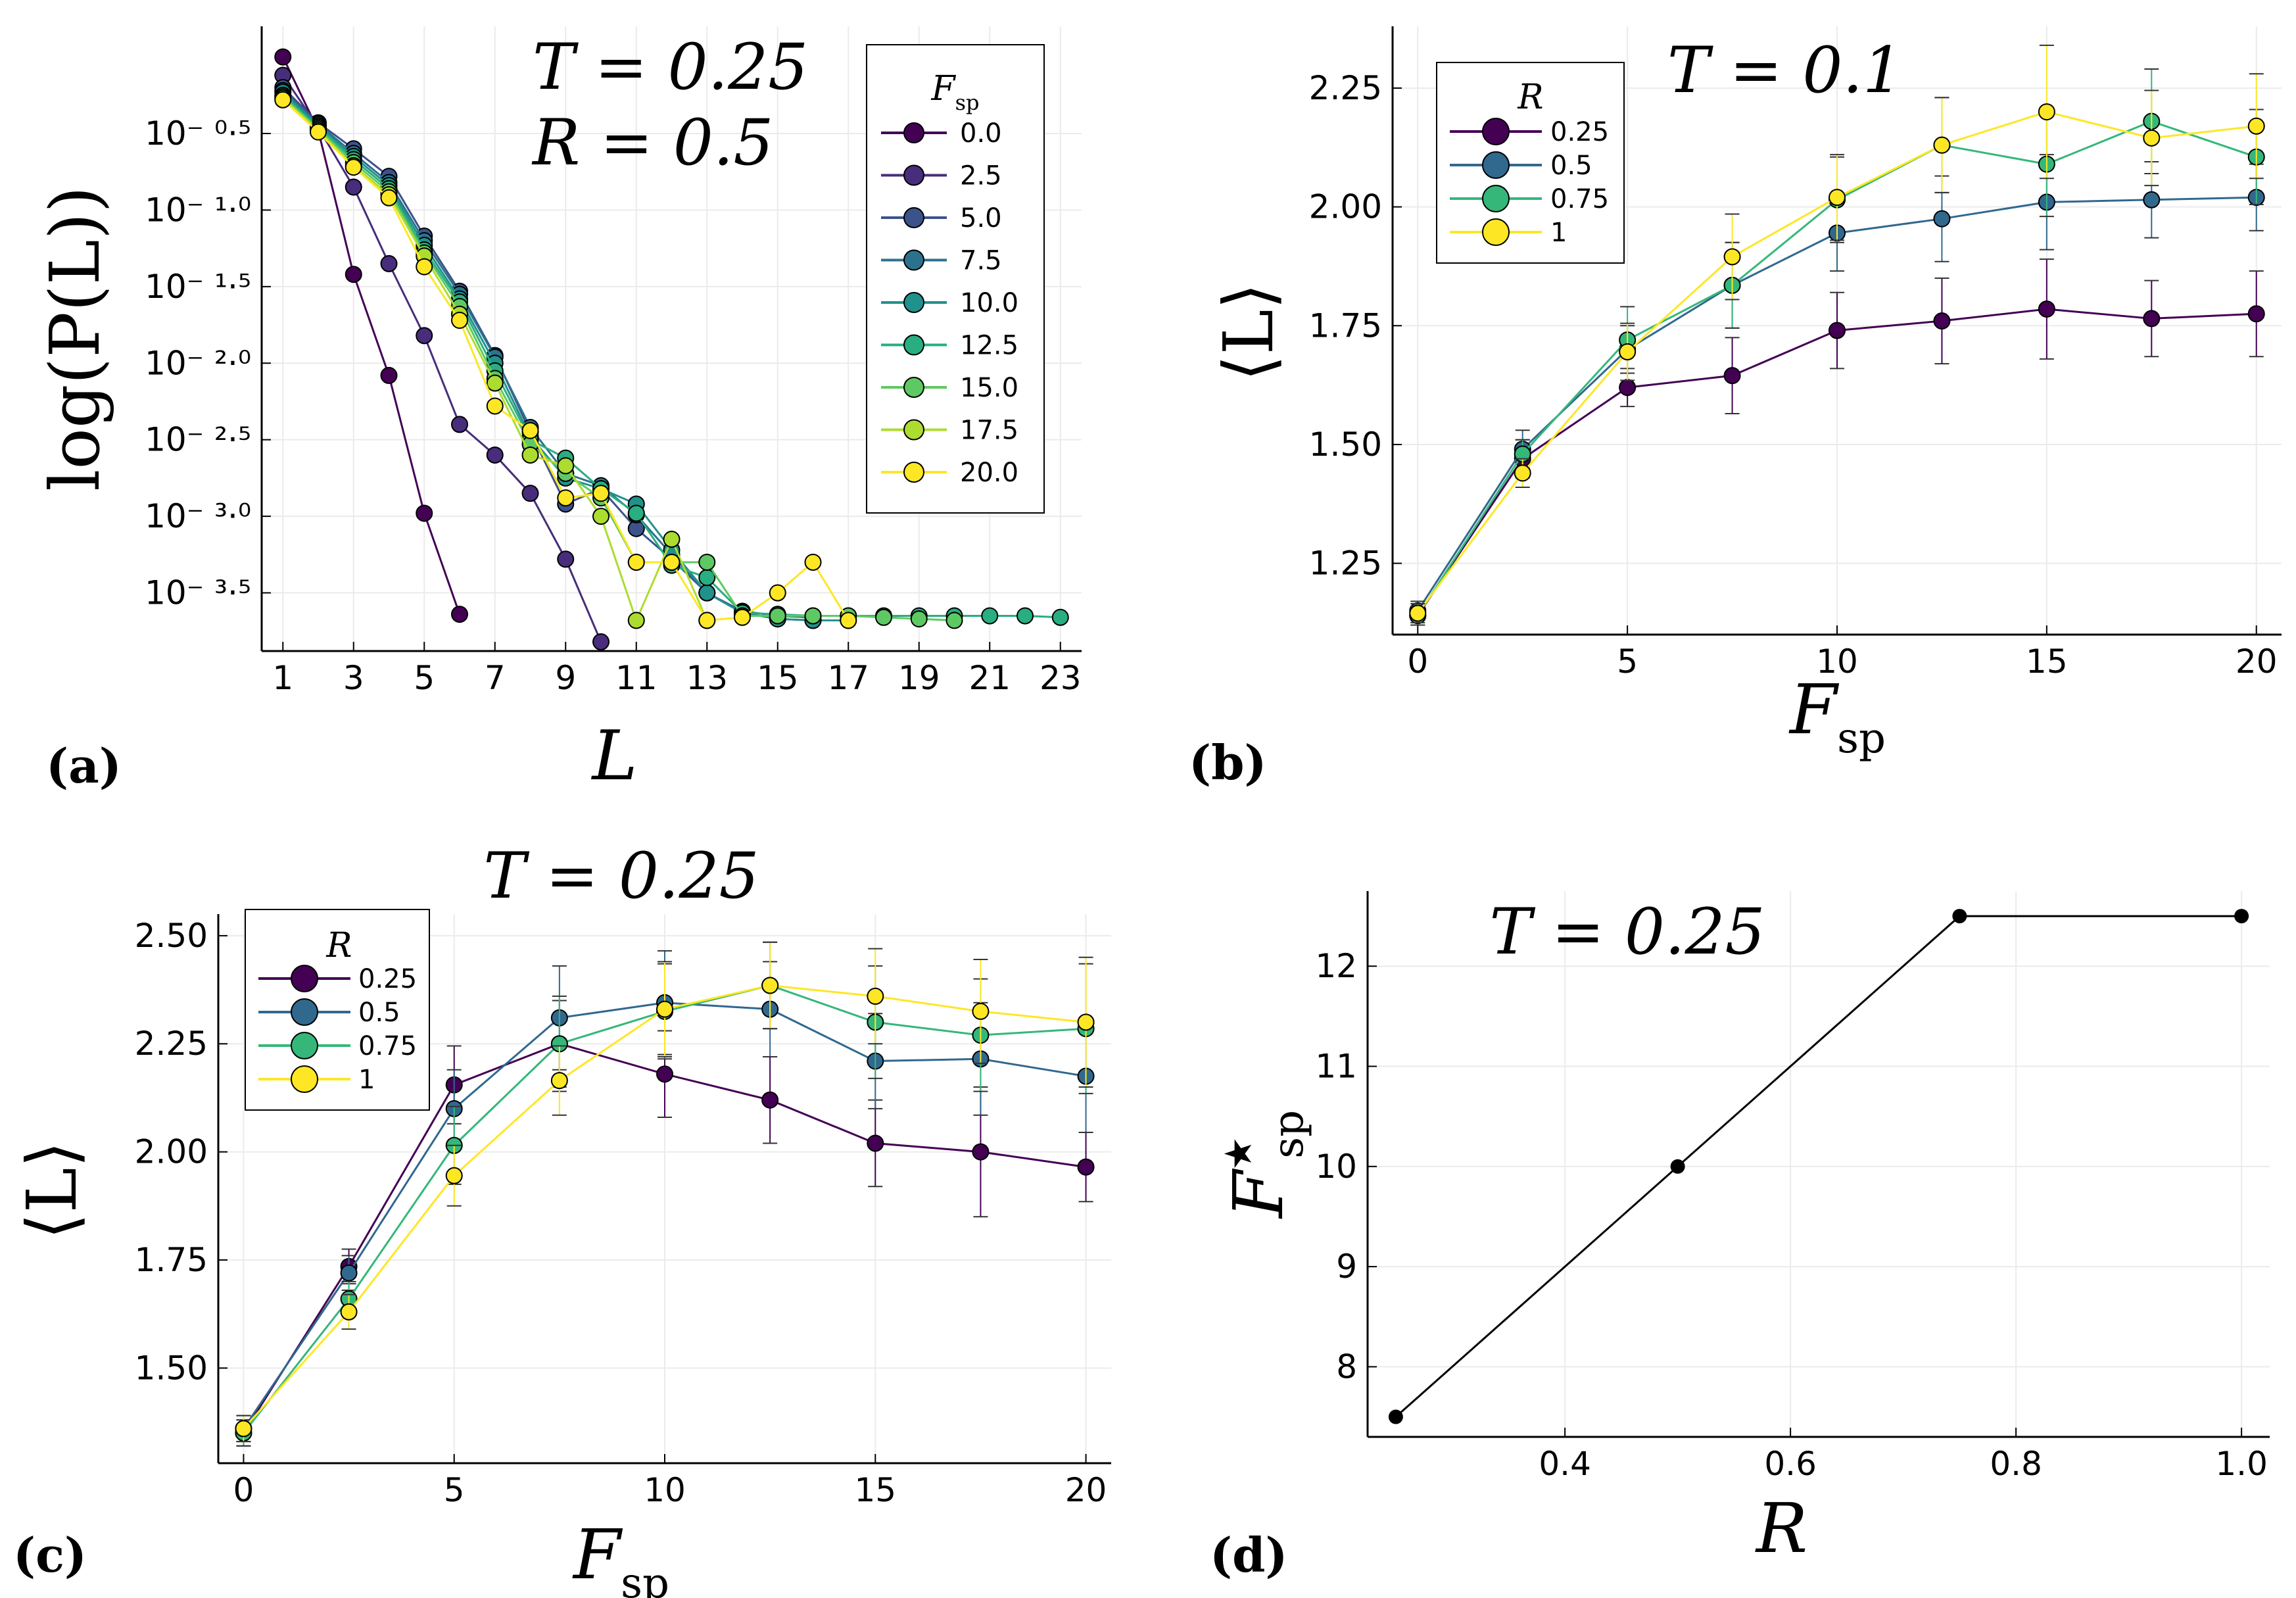 The width and height of the screenshot is (2296, 1598). Describe the element at coordinates (1571, 166) in the screenshot. I see `legend-label: 0.5` at that location.